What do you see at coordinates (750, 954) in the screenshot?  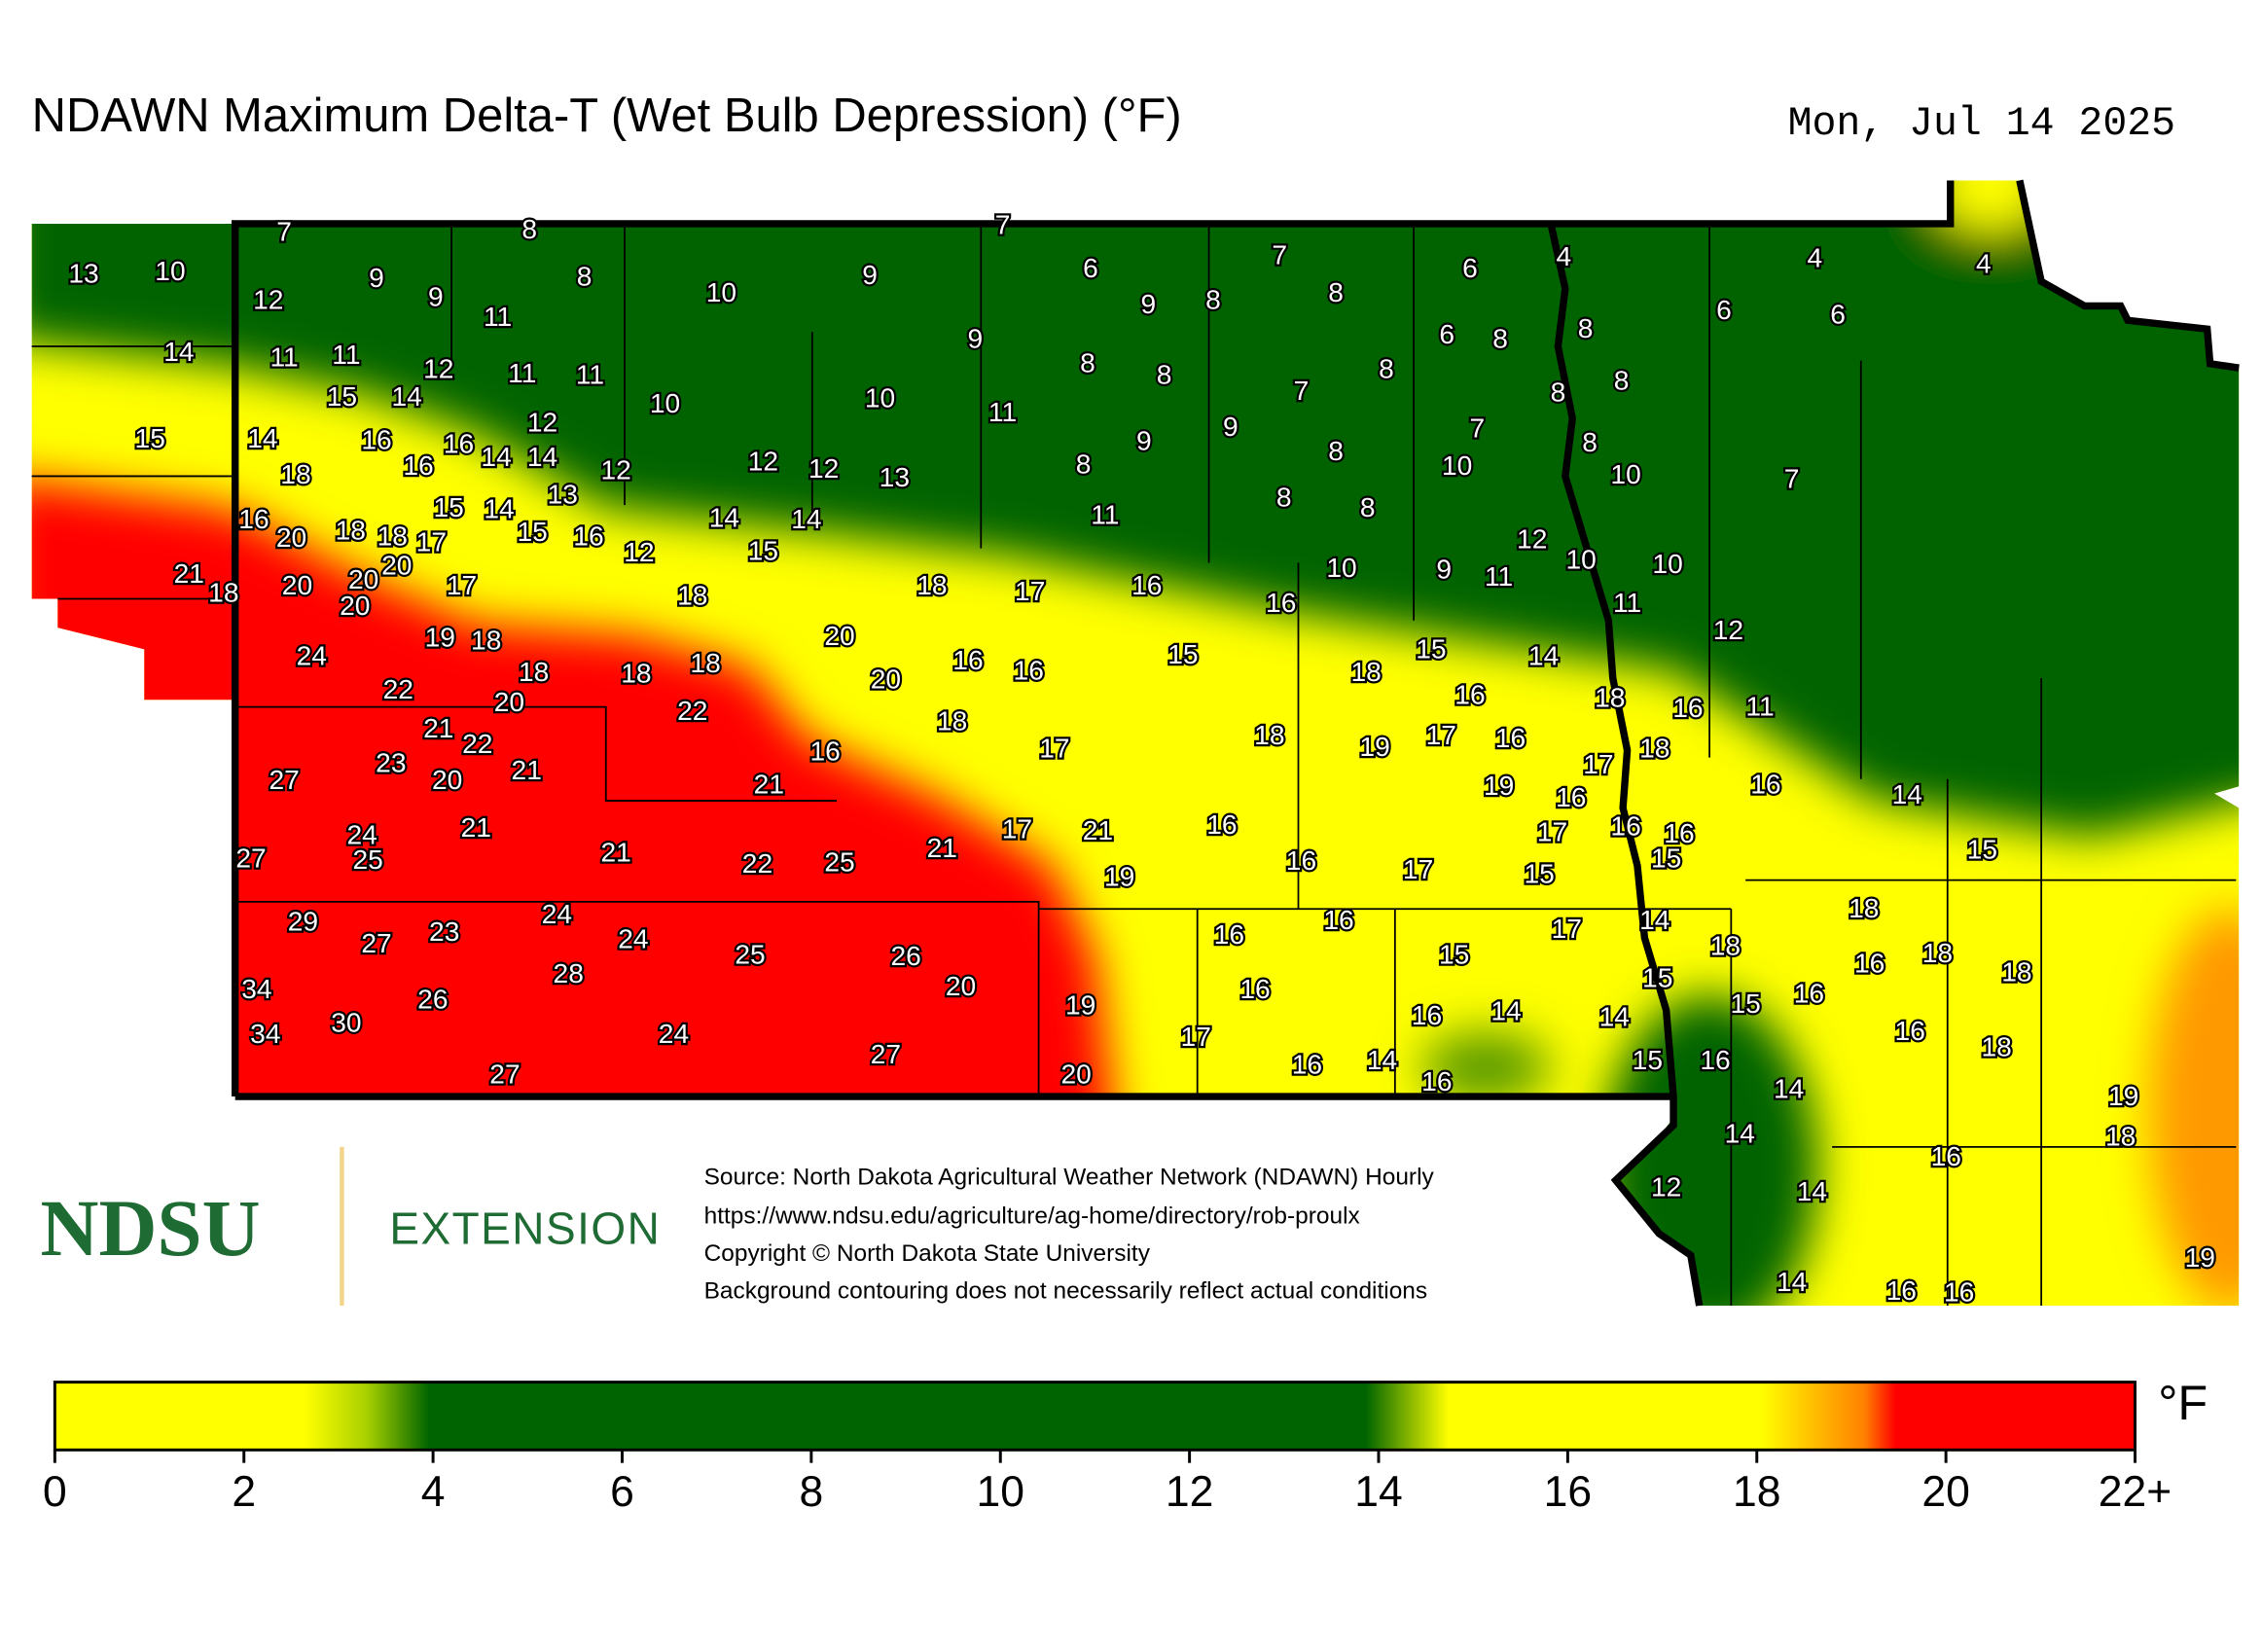 I see `station-value: 25` at bounding box center [750, 954].